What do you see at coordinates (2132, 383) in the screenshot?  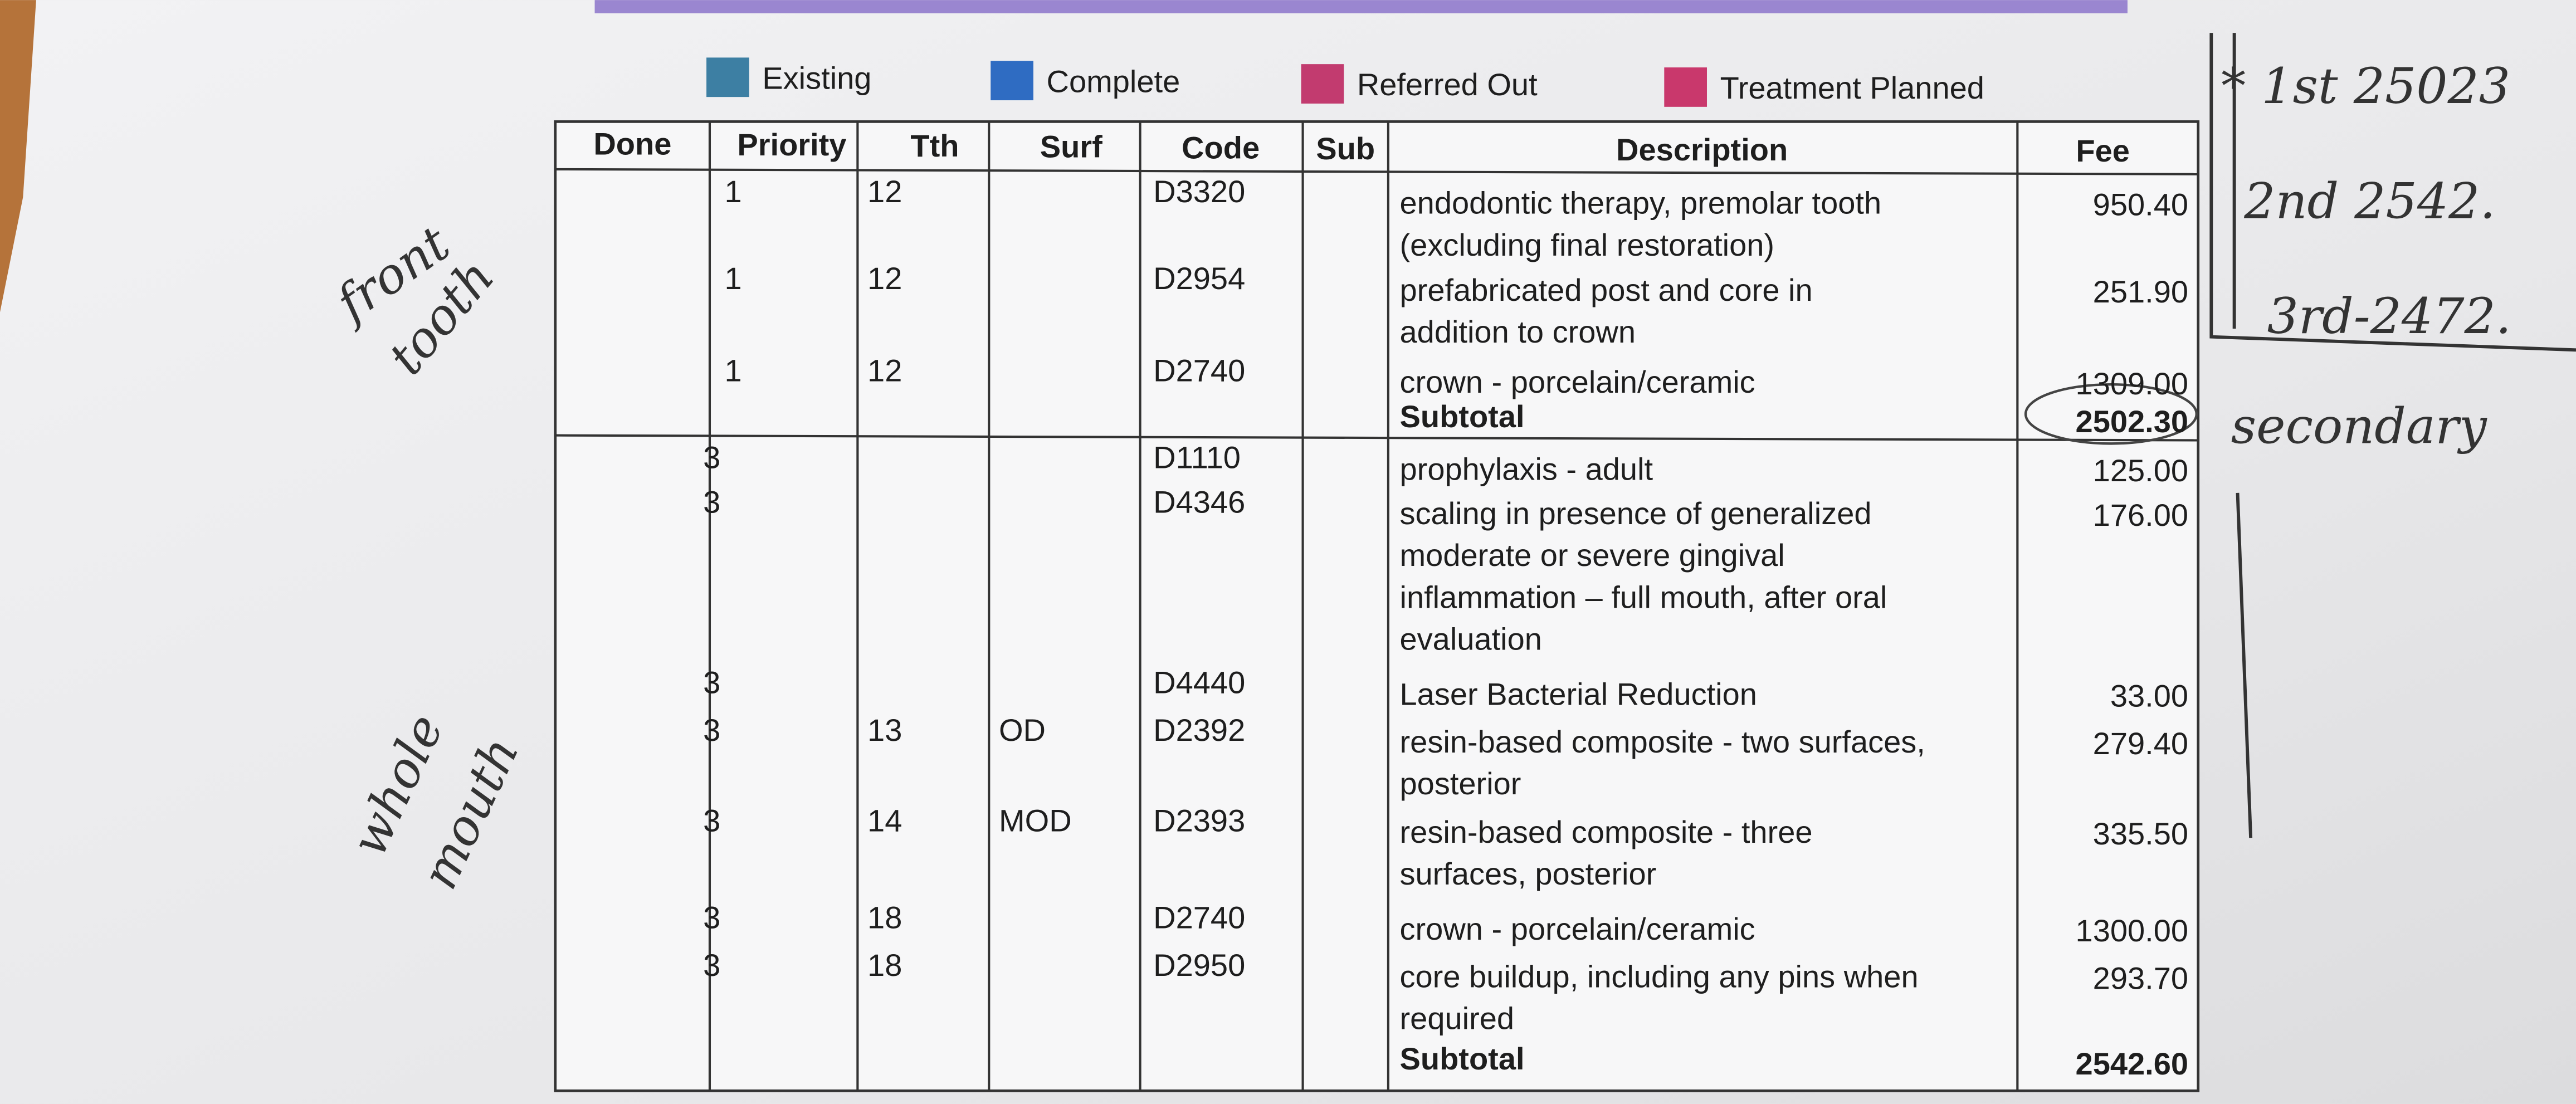 I see `fee: 1309.00` at bounding box center [2132, 383].